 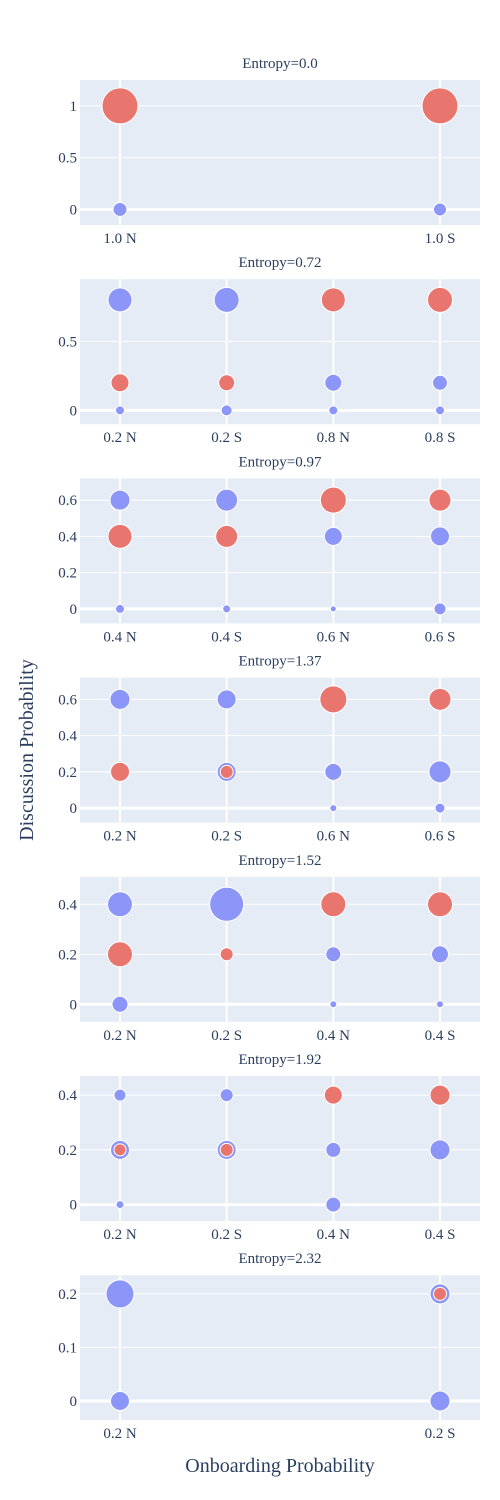 What do you see at coordinates (279, 1060) in the screenshot?
I see `panel-title: Entropy=1.92` at bounding box center [279, 1060].